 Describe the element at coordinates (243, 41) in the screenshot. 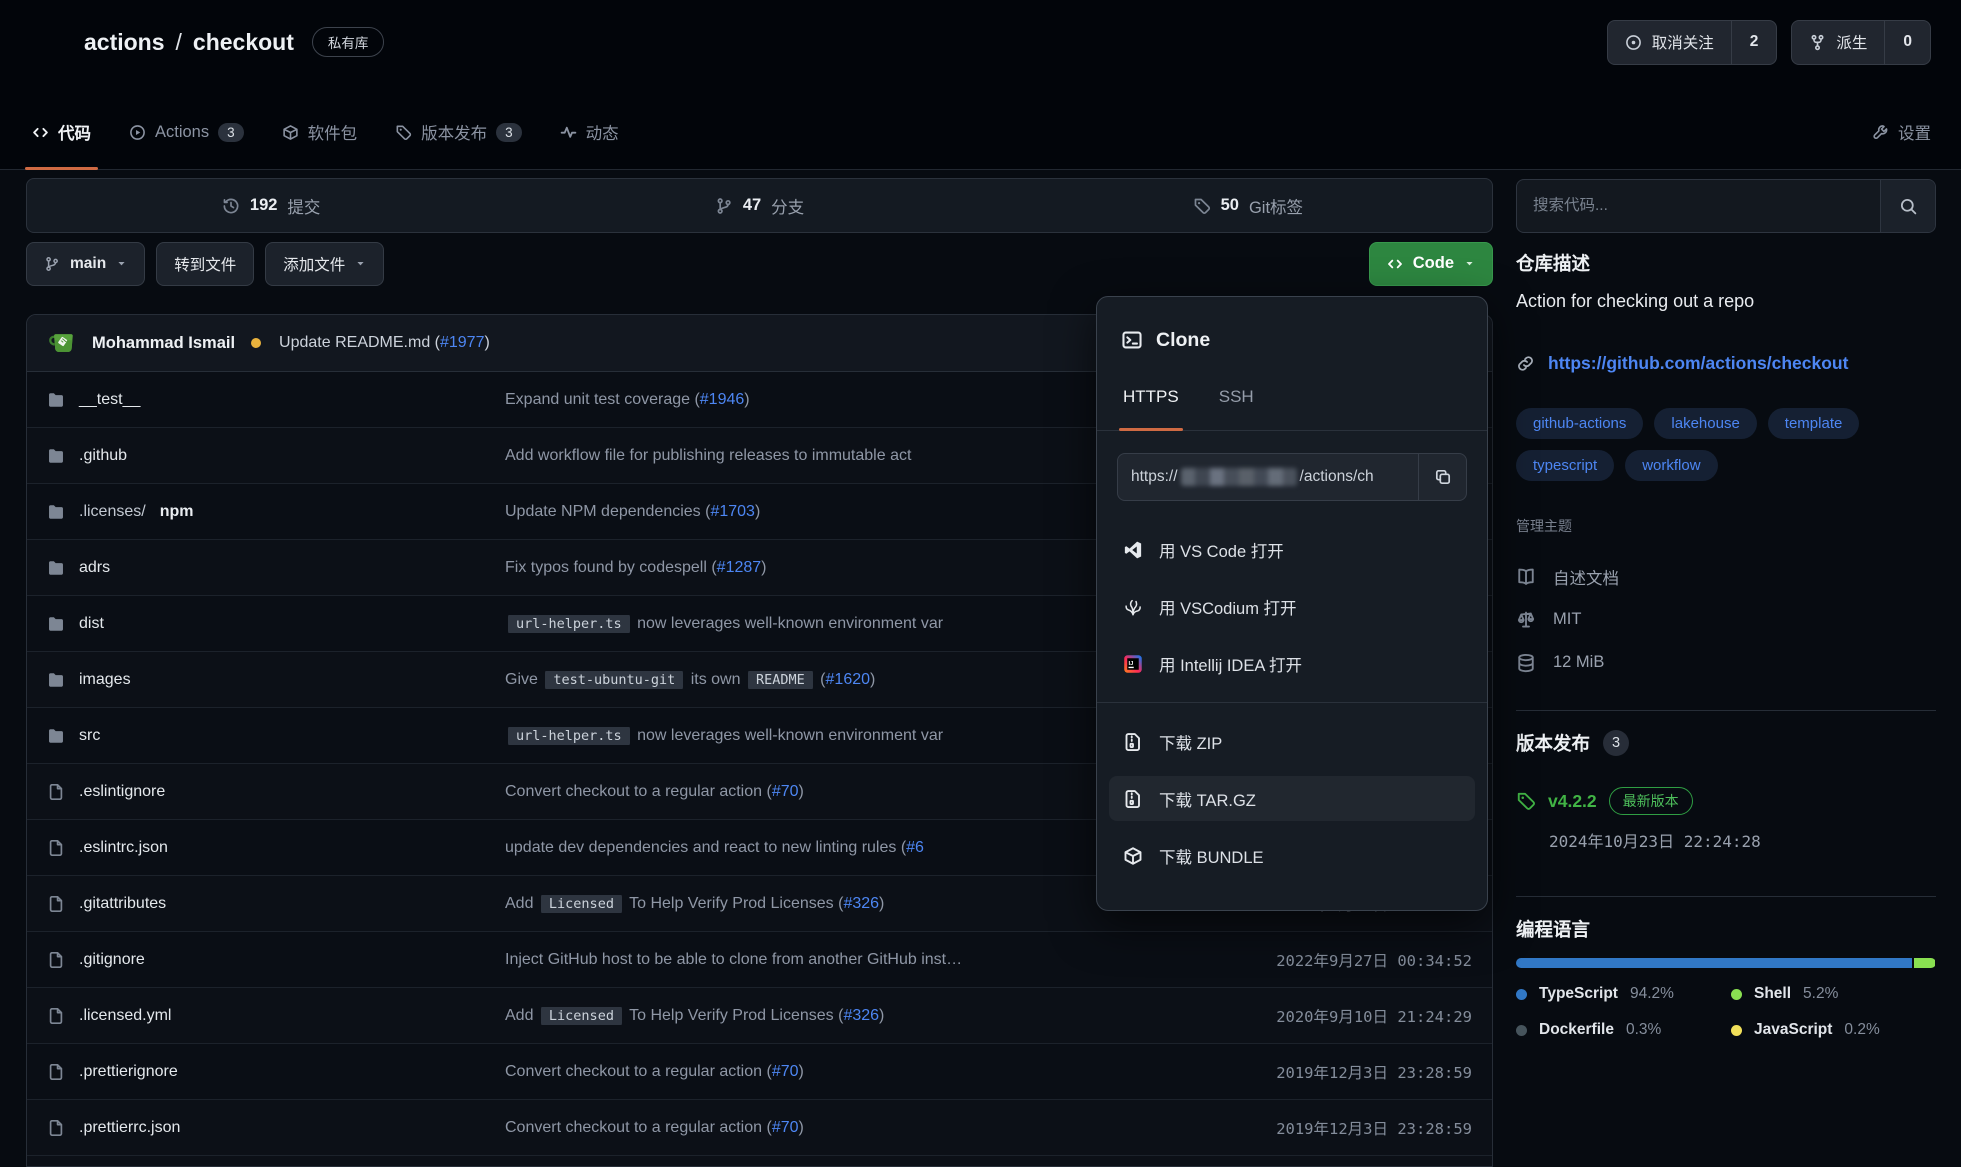

I see `repo-name-link: checkout` at that location.